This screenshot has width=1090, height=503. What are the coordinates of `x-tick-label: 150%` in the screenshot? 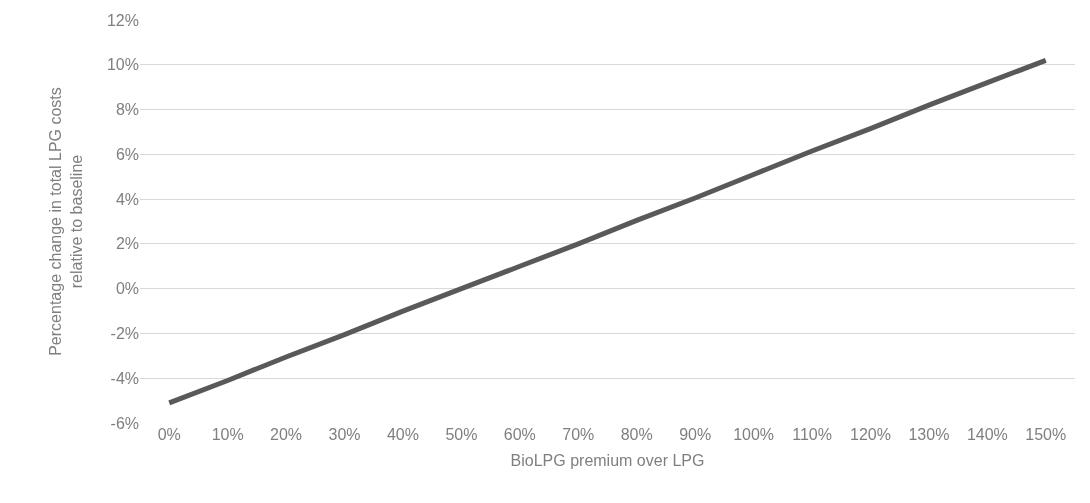 It's located at (1046, 434).